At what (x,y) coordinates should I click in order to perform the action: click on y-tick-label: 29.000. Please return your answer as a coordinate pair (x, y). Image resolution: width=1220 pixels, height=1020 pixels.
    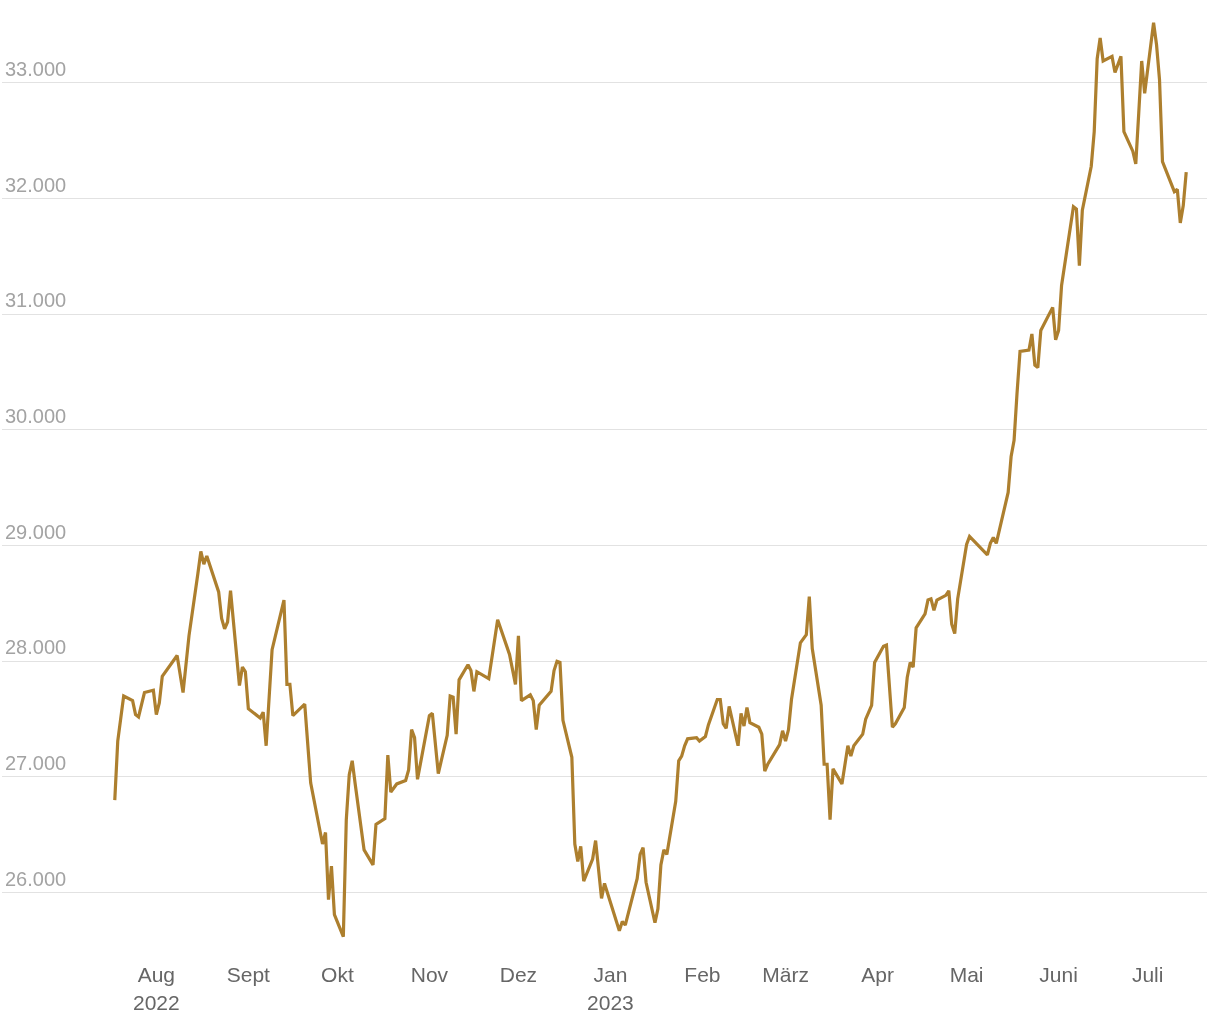
    Looking at the image, I should click on (36, 531).